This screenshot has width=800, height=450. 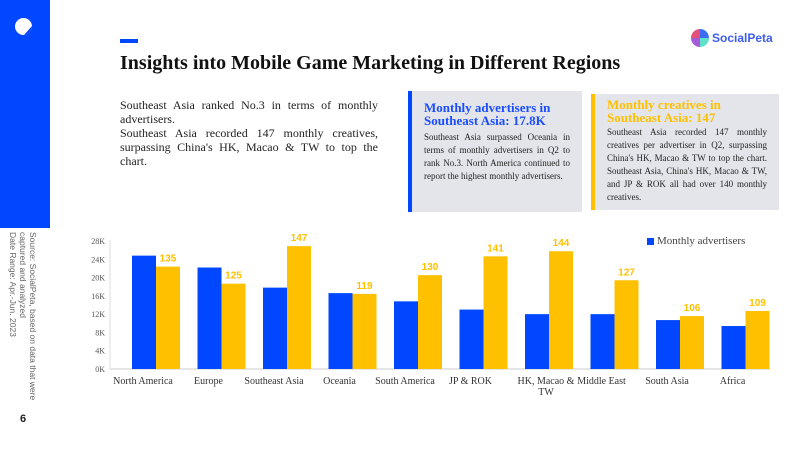 What do you see at coordinates (98, 278) in the screenshot?
I see `y-tick-label: 20K` at bounding box center [98, 278].